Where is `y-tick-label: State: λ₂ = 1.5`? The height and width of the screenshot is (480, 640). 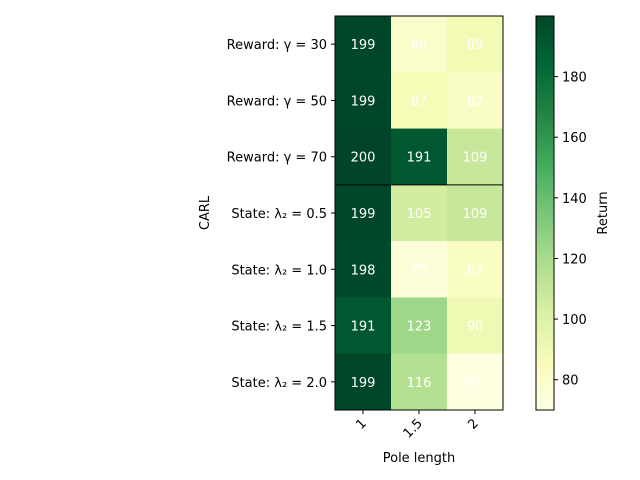 y-tick-label: State: λ₂ = 1.5 is located at coordinates (279, 327).